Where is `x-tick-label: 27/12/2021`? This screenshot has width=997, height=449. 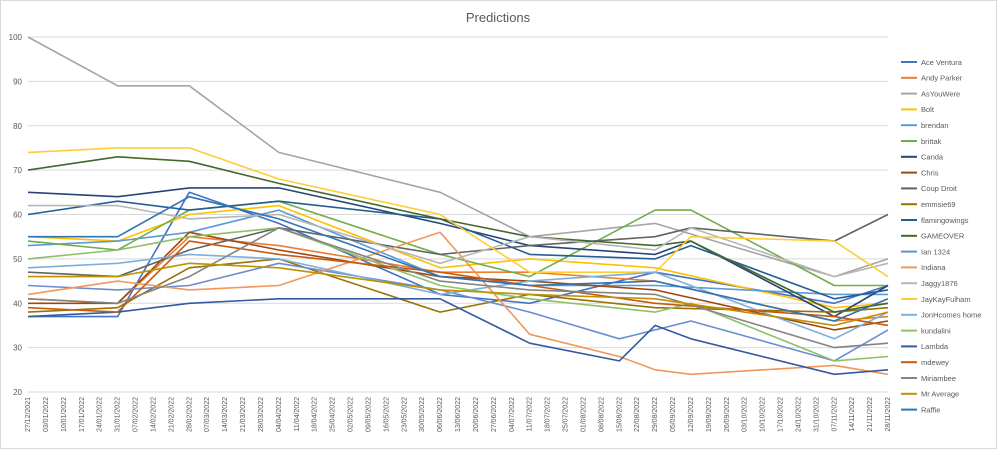
x-tick-label: 27/12/2021 is located at coordinates (28, 414).